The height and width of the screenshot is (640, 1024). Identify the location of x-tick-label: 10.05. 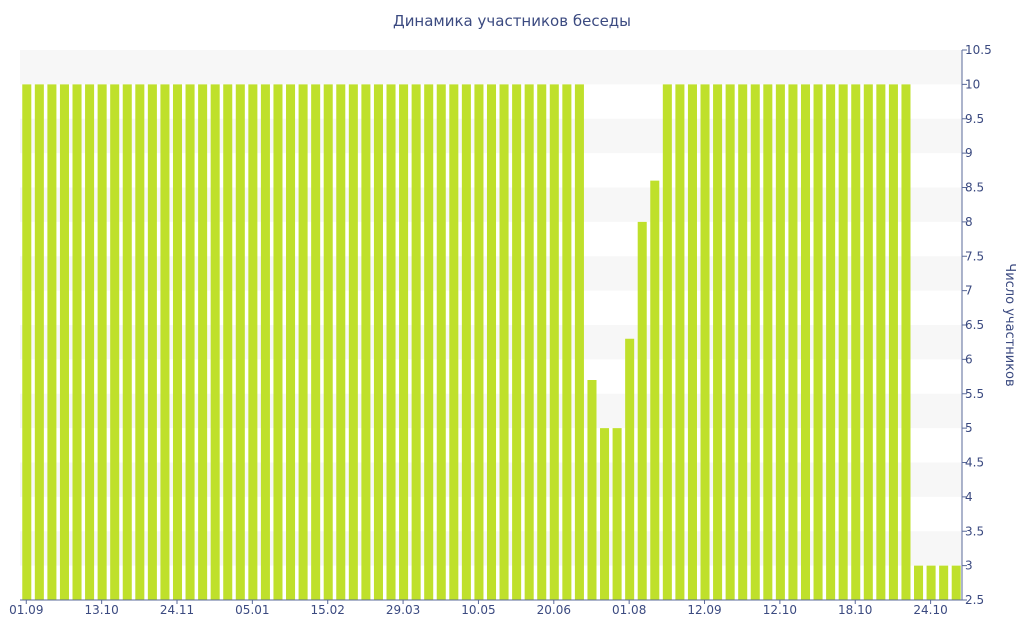
(478, 610).